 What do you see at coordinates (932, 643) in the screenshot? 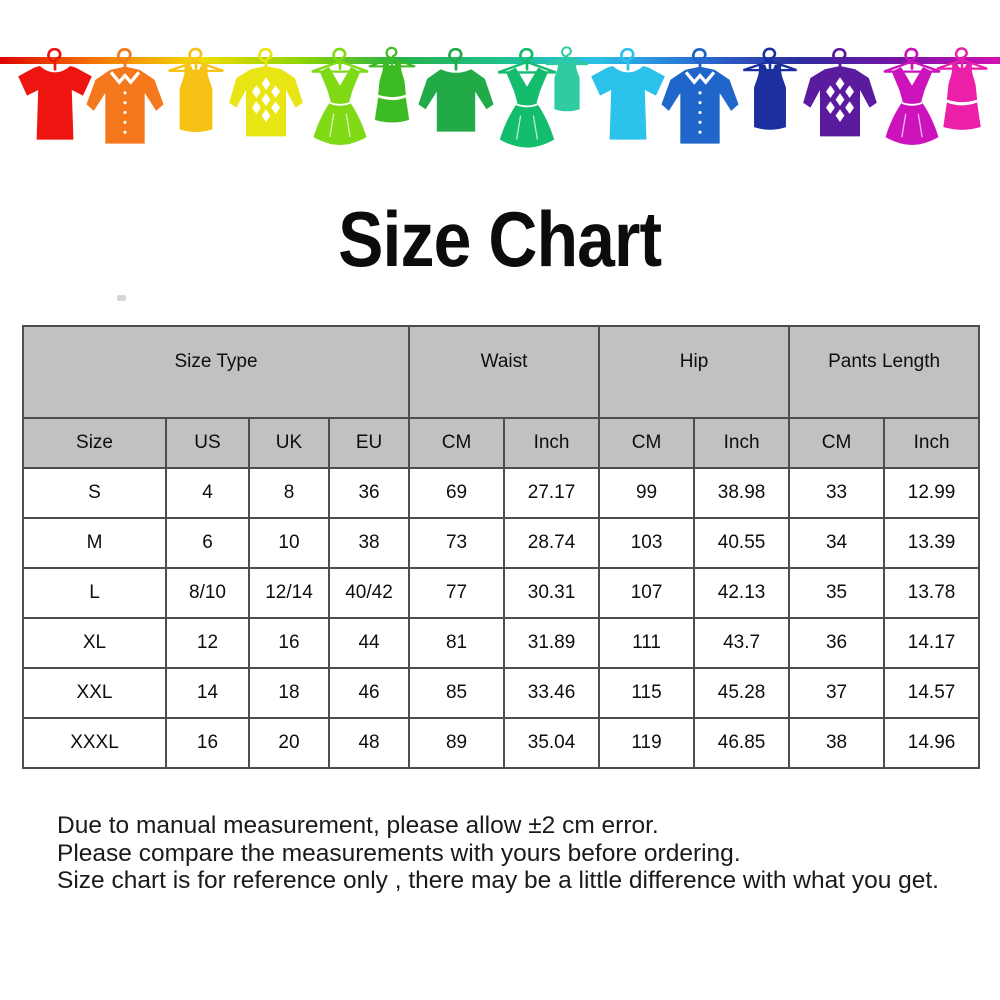
I see `table-cell: 14.17` at bounding box center [932, 643].